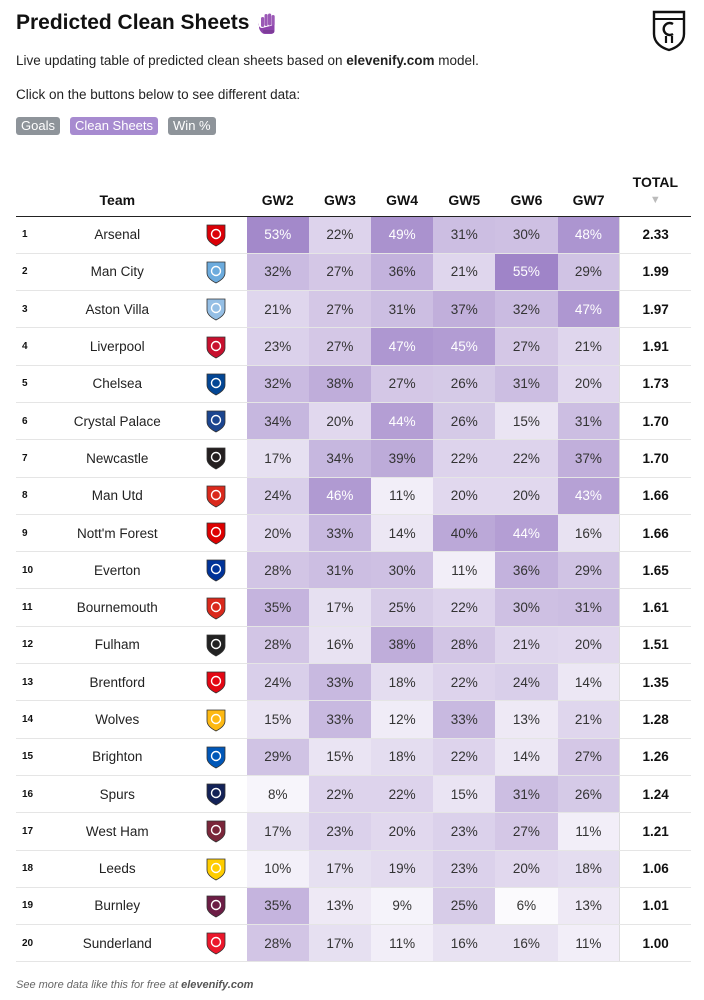 This screenshot has height=1000, width=704. I want to click on gw7-cell: 26%, so click(588, 794).